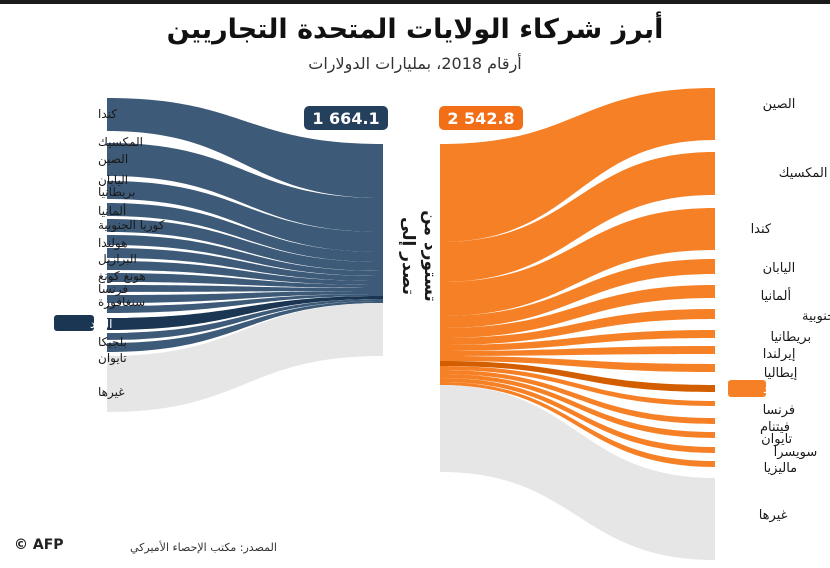 This screenshot has height=568, width=830. What do you see at coordinates (774, 389) in the screenshot?
I see `import-partner-label: الهند` at bounding box center [774, 389].